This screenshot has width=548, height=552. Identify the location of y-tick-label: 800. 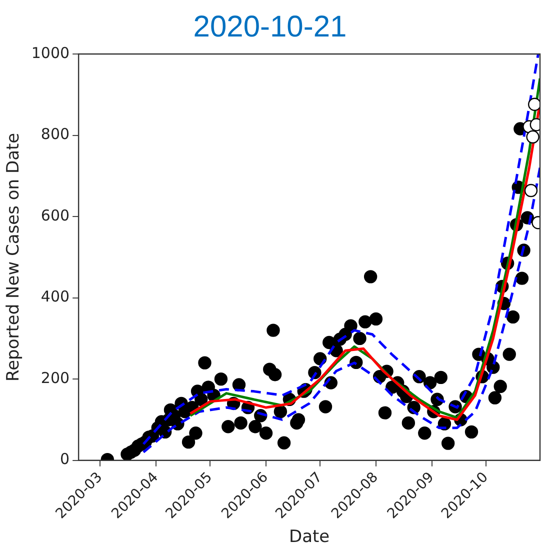
(55, 134).